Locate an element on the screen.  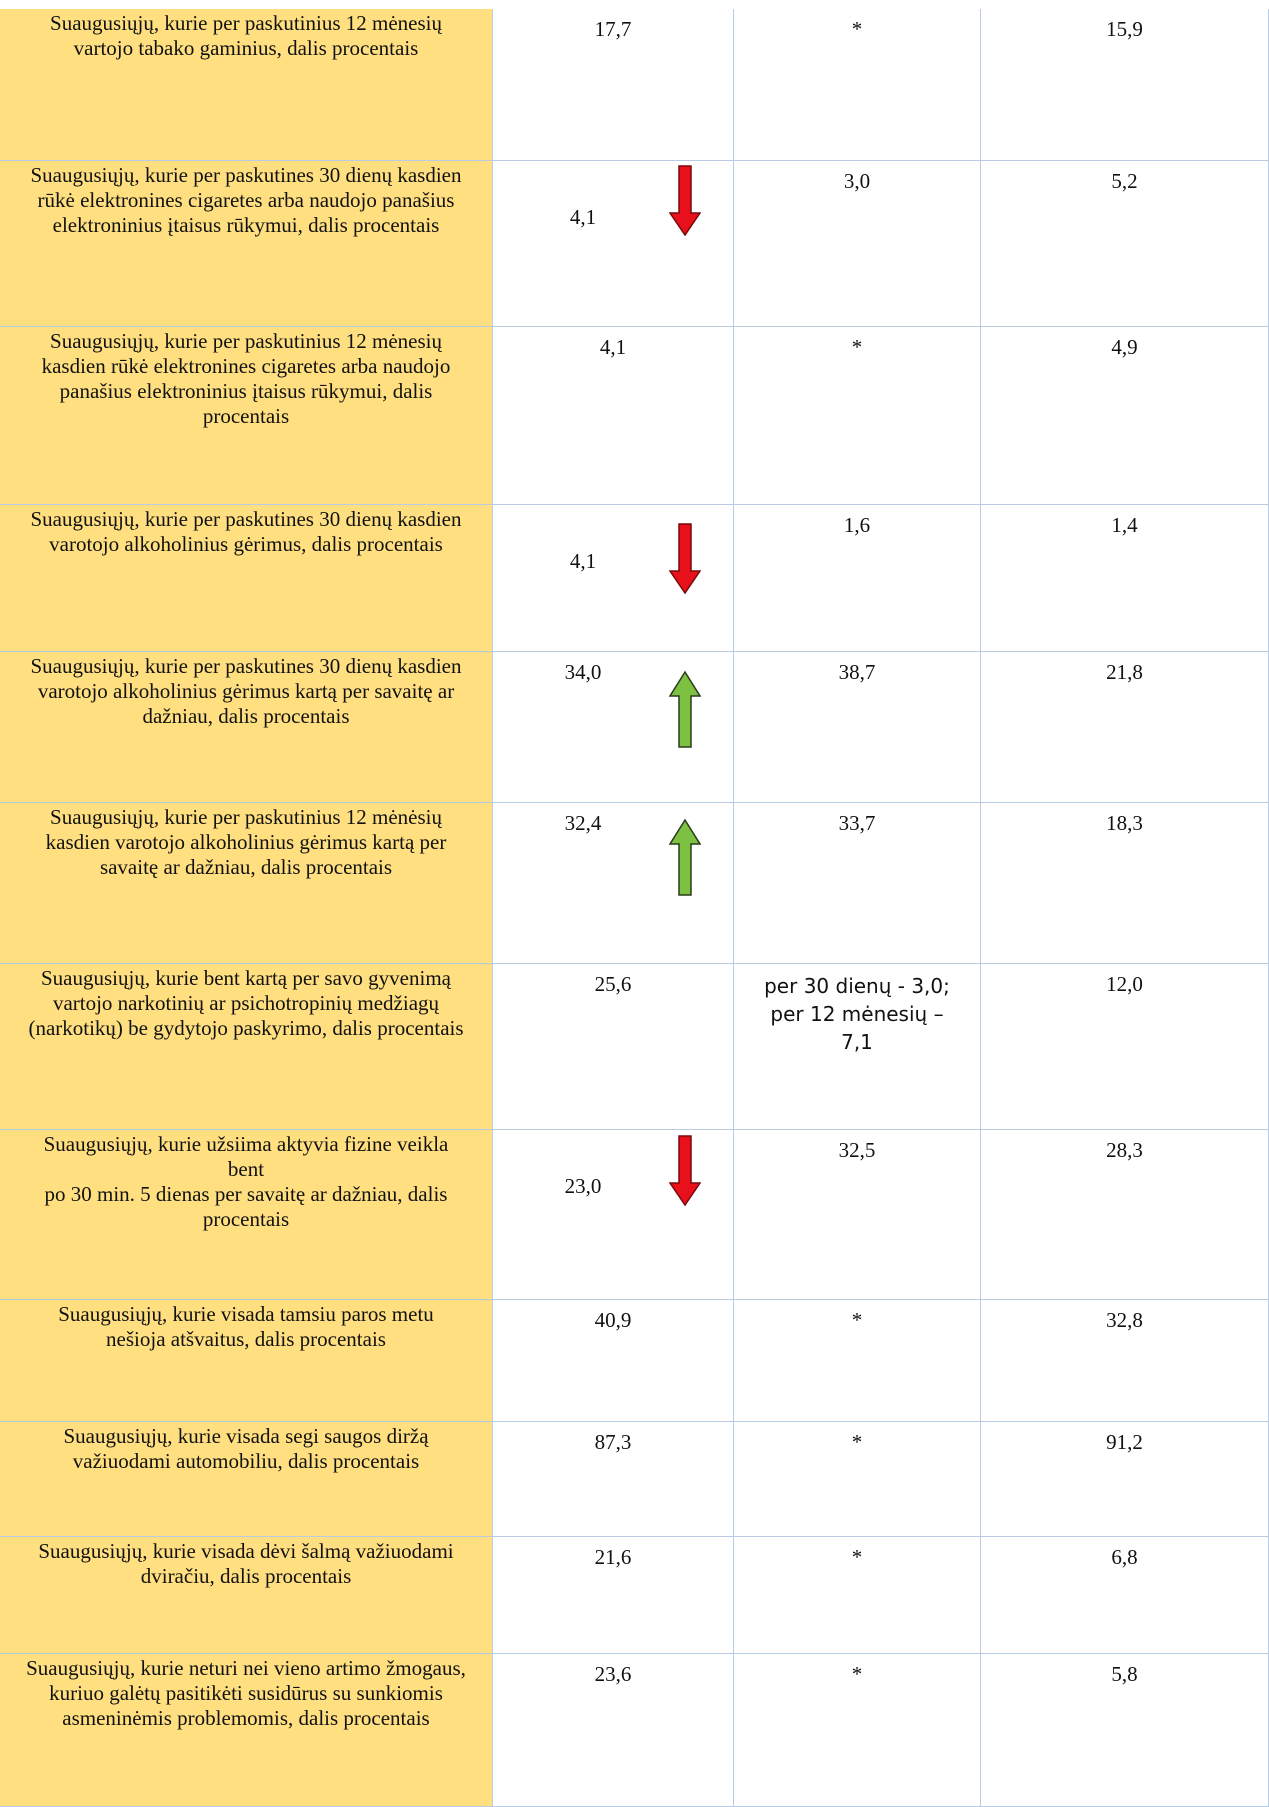
value-cell: 23,6 is located at coordinates (613, 1730).